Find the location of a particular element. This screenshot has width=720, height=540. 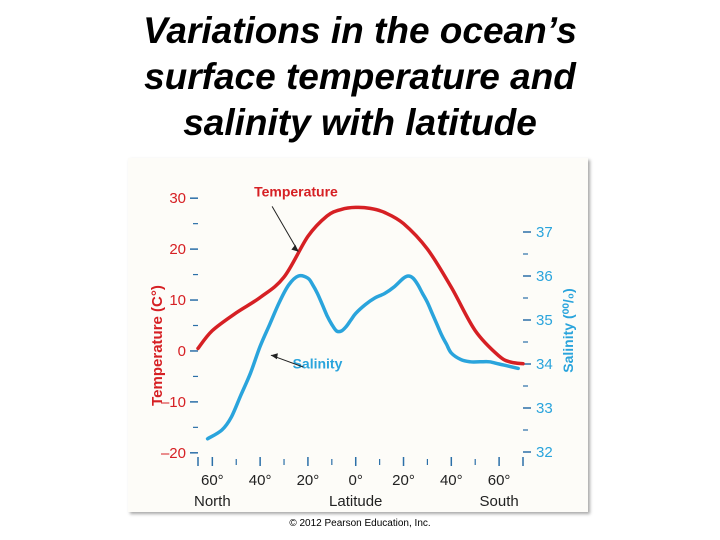

temperature-annotation-label: Temperature is located at coordinates (296, 191).